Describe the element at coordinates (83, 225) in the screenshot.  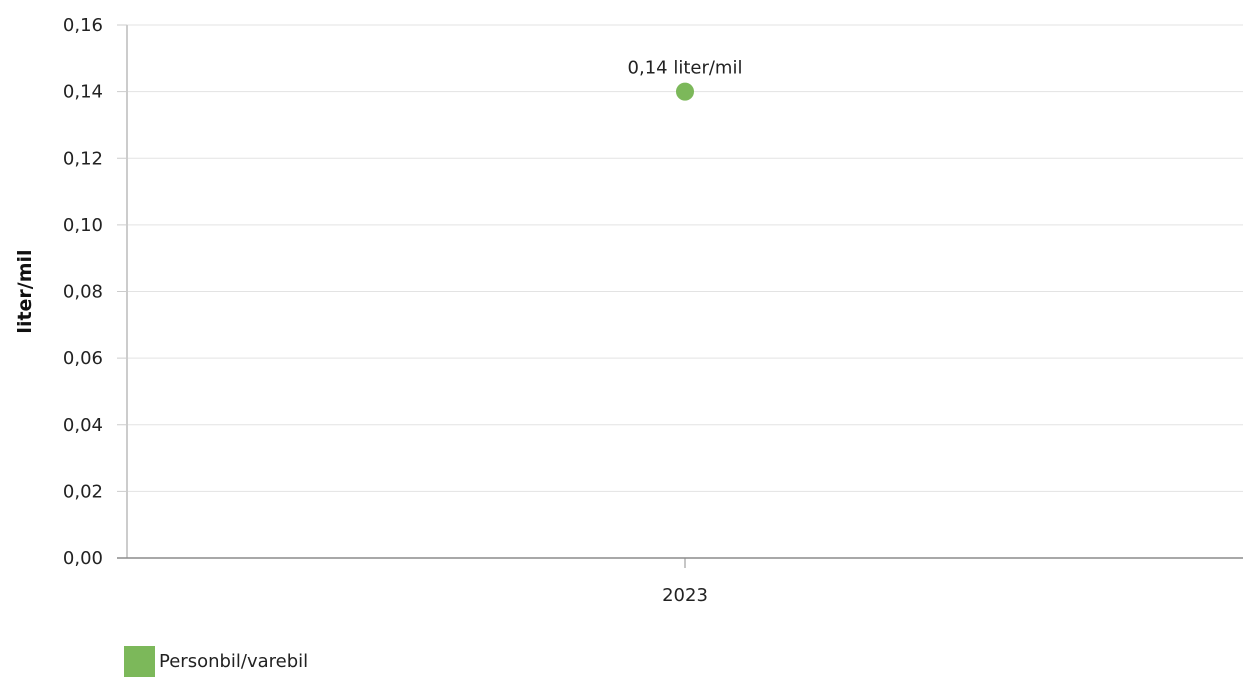
I see `y-tick-label: 0,10` at that location.